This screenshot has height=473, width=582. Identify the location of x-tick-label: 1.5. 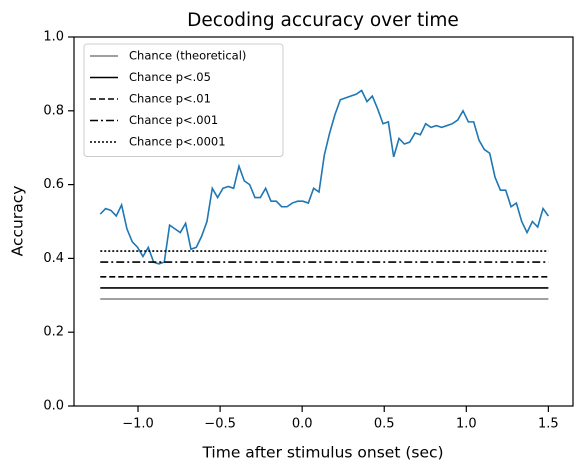
(548, 424).